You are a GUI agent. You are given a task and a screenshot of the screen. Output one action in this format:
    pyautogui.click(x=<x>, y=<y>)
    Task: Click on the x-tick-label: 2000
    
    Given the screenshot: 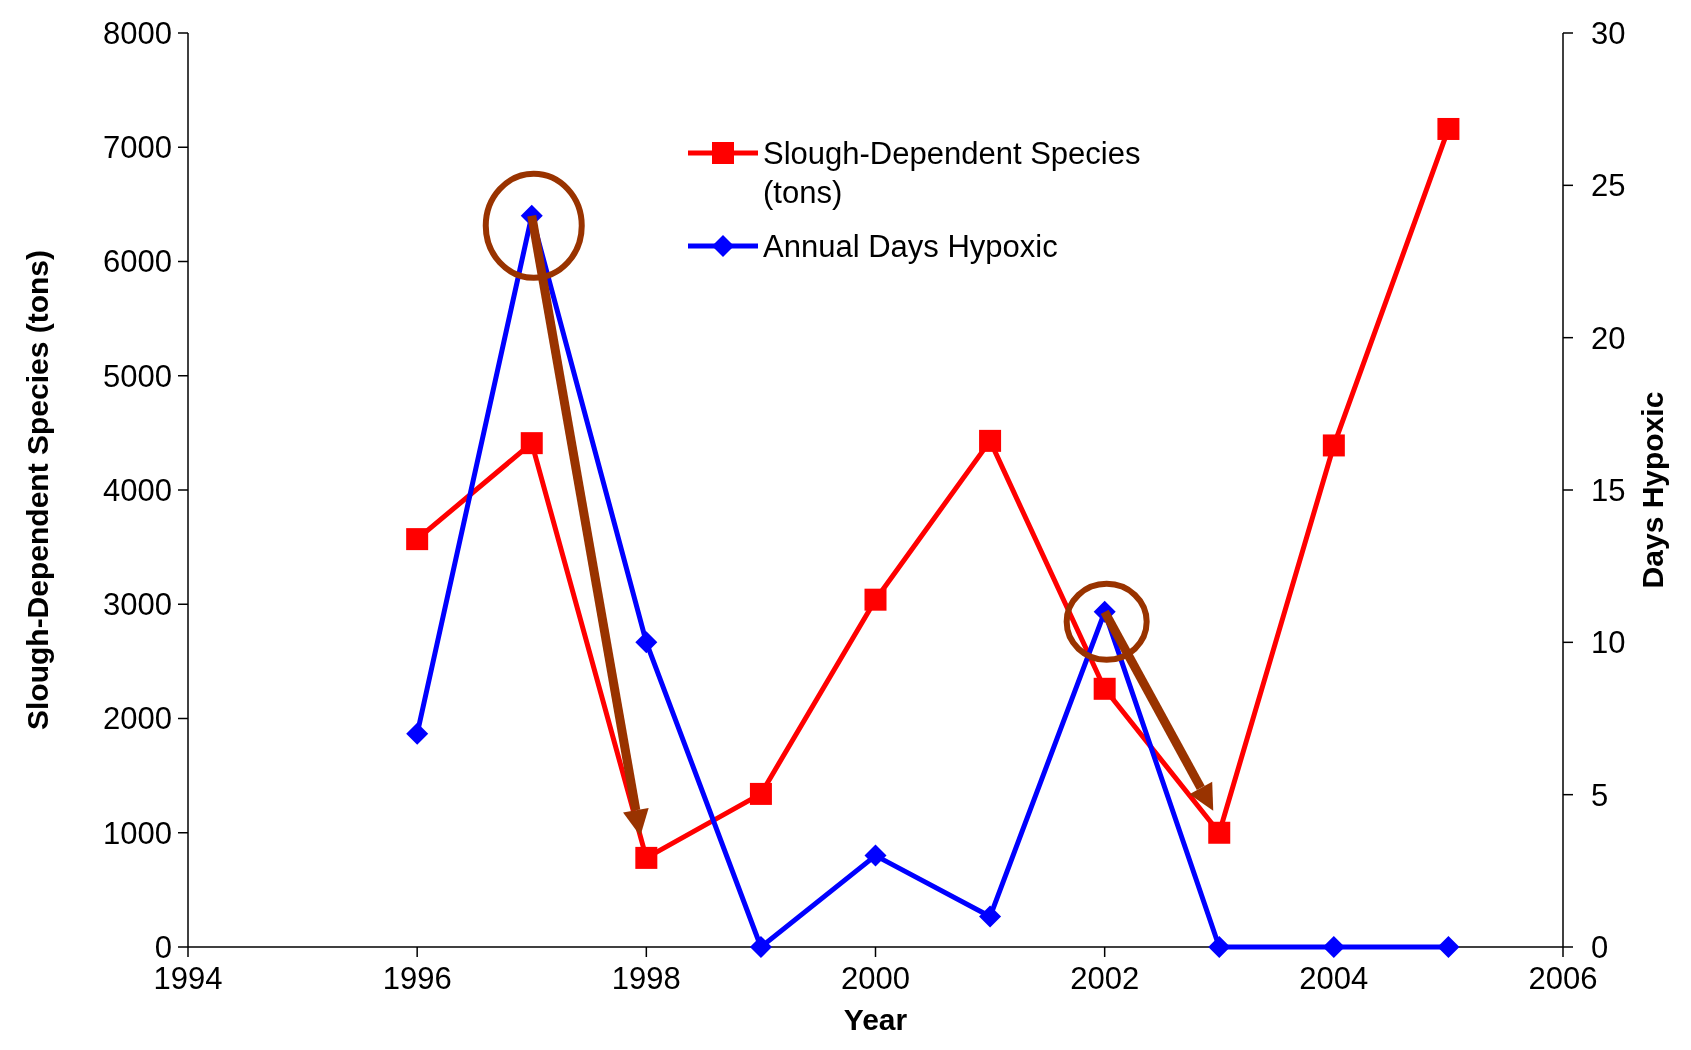 What is the action you would take?
    pyautogui.click(x=875, y=978)
    